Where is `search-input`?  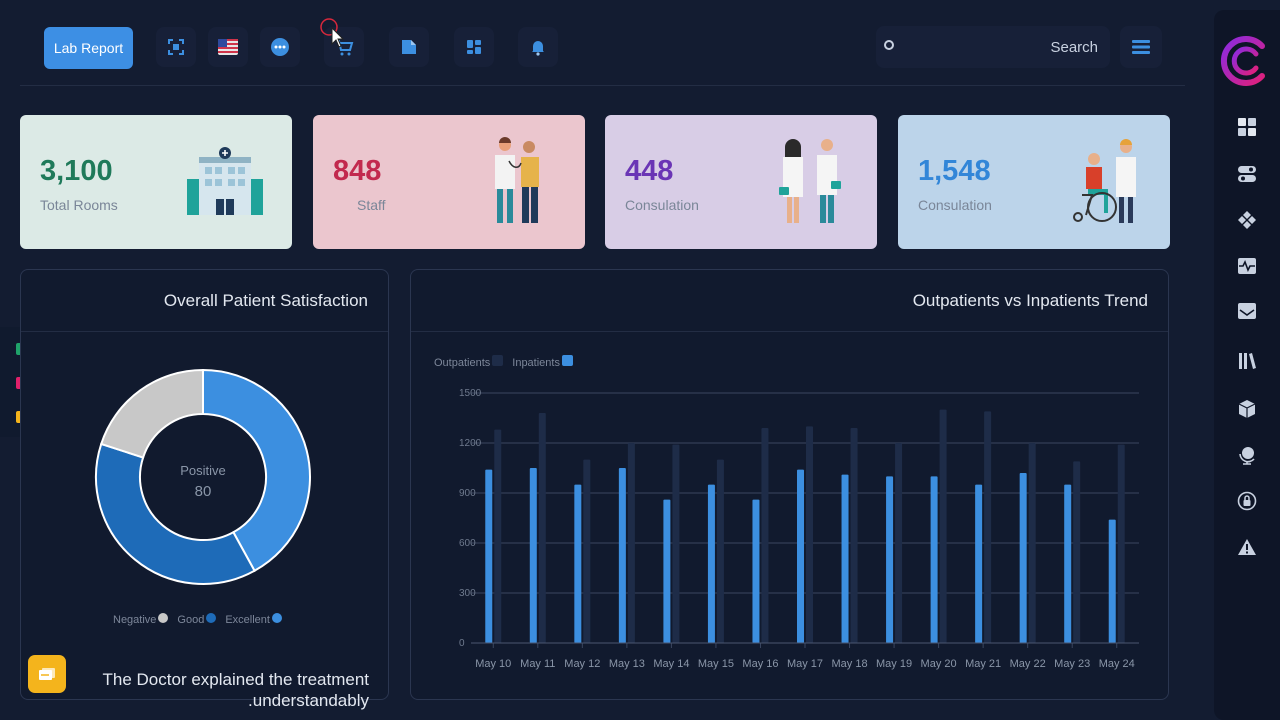 search-input is located at coordinates (993, 47).